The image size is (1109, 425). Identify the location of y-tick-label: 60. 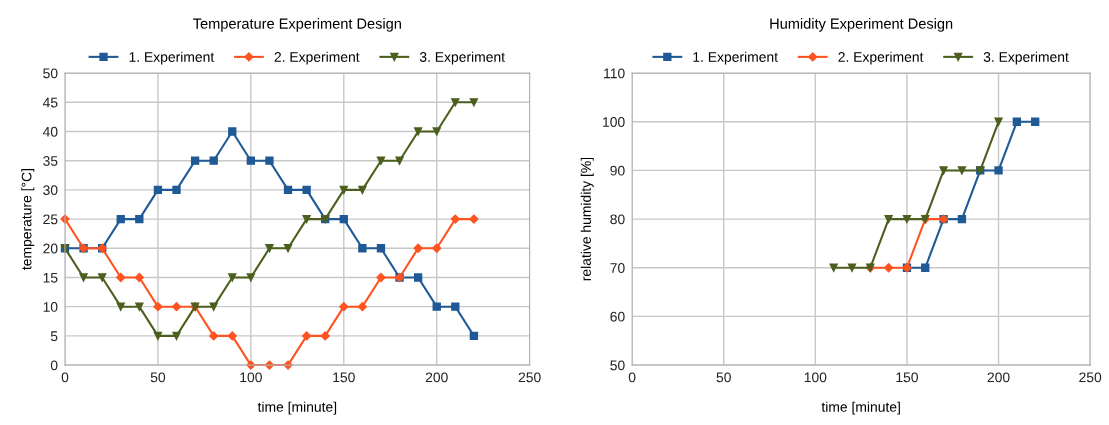
(617, 316).